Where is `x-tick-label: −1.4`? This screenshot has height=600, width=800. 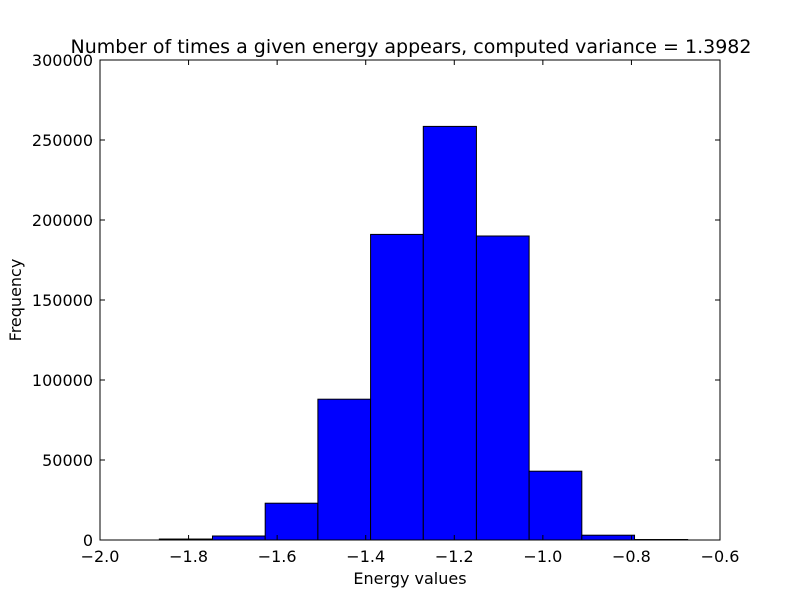
x-tick-label: −1.4 is located at coordinates (365, 556).